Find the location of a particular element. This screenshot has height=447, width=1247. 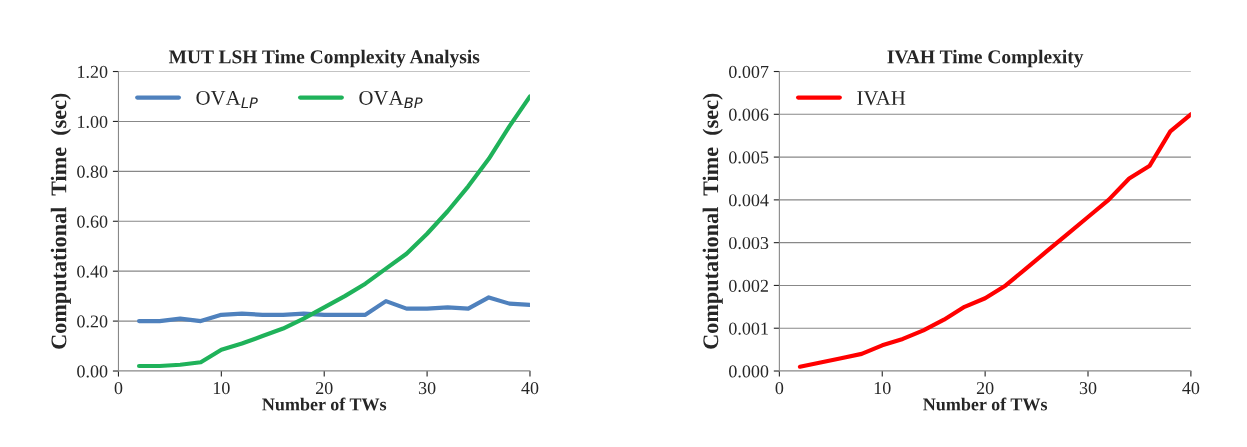

y-tick-label: 0.006 is located at coordinates (749, 114).